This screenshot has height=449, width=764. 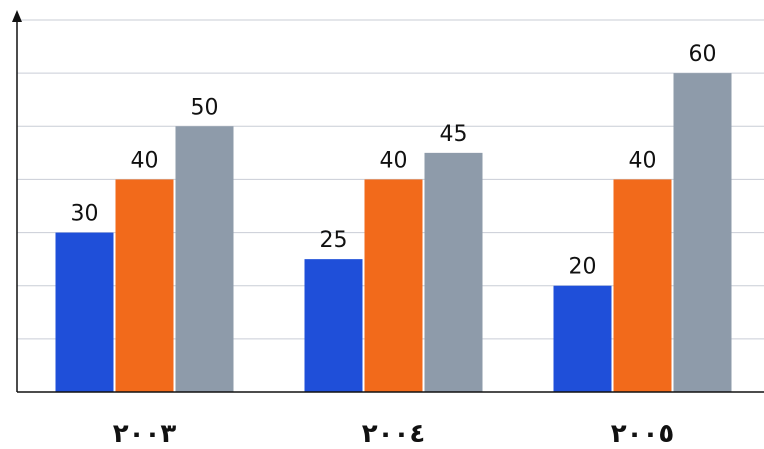 I want to click on category-labels: ٢٠٠٣ ٢٠٠٤ ٢٠٠٥, so click(x=393, y=434).